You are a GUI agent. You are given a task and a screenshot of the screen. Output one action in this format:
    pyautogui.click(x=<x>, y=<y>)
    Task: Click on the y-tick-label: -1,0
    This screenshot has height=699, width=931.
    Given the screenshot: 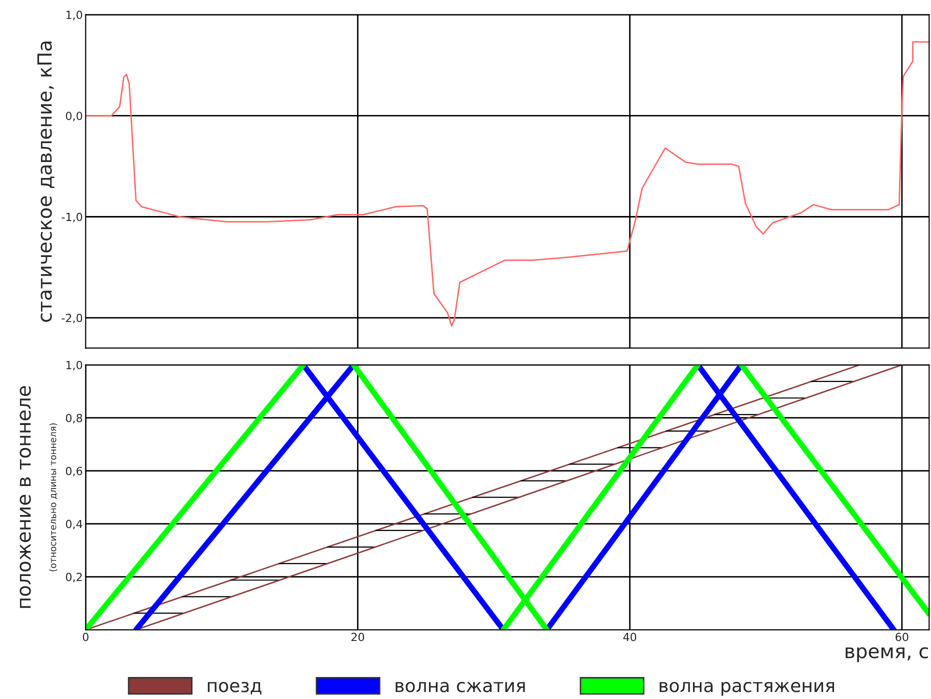 What is the action you would take?
    pyautogui.click(x=72, y=217)
    